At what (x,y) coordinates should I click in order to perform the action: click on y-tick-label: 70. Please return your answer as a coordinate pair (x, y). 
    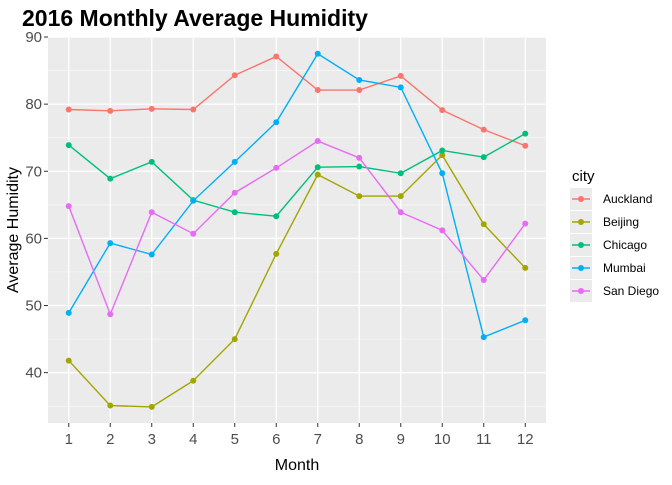
    Looking at the image, I should click on (33, 171).